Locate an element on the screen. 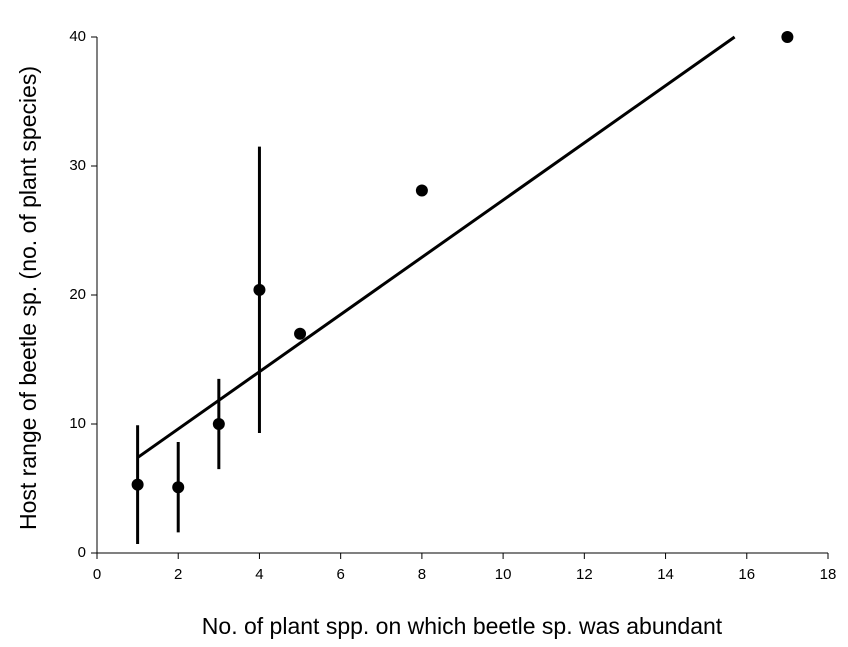  x-tick-label: 8 is located at coordinates (422, 574).